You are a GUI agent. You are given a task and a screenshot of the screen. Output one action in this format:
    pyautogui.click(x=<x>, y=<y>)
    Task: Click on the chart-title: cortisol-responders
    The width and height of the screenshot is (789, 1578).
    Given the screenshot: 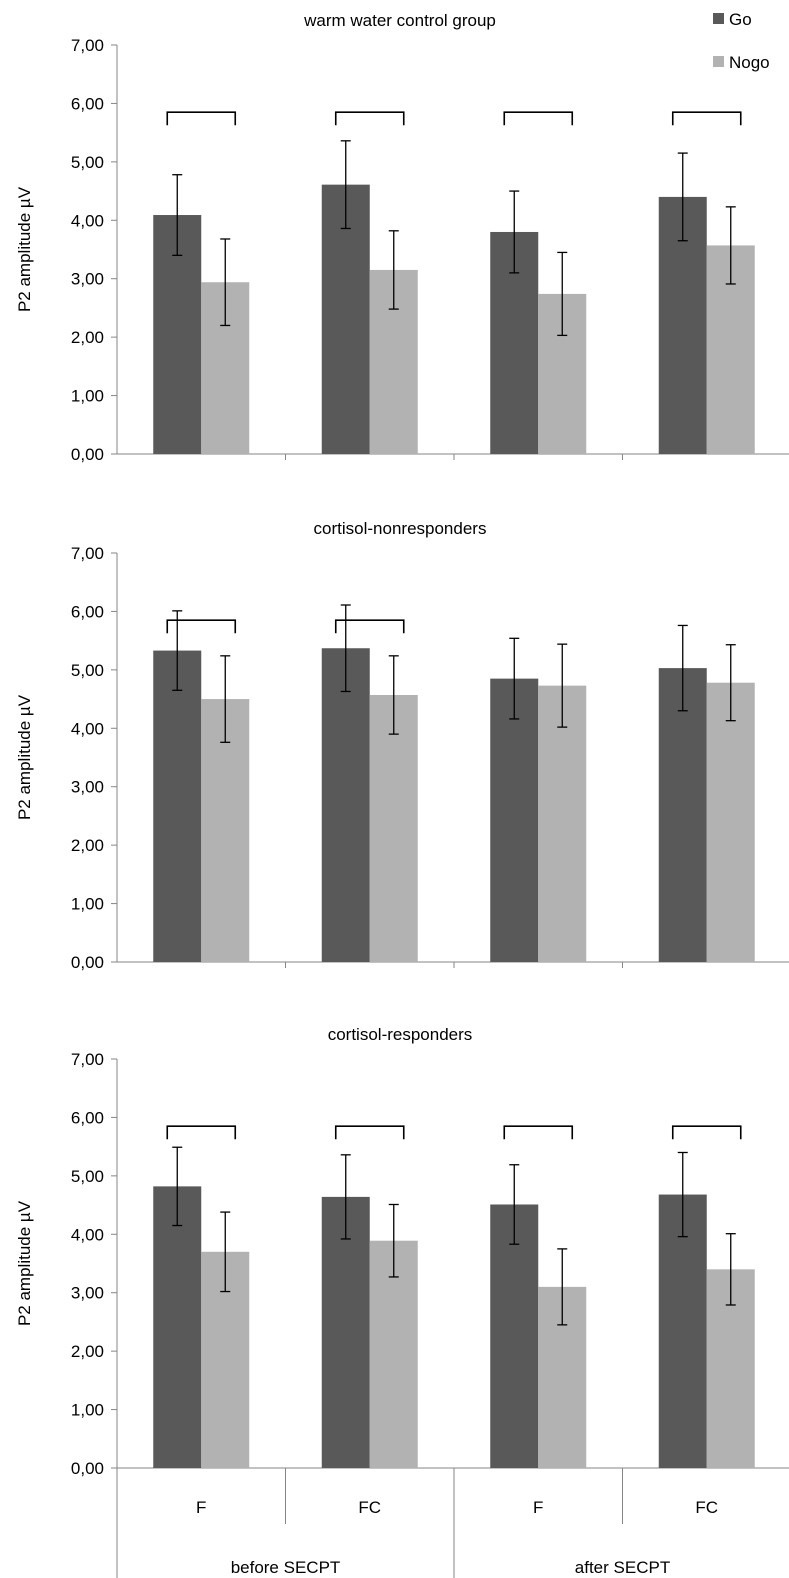 What is the action you would take?
    pyautogui.click(x=400, y=1034)
    